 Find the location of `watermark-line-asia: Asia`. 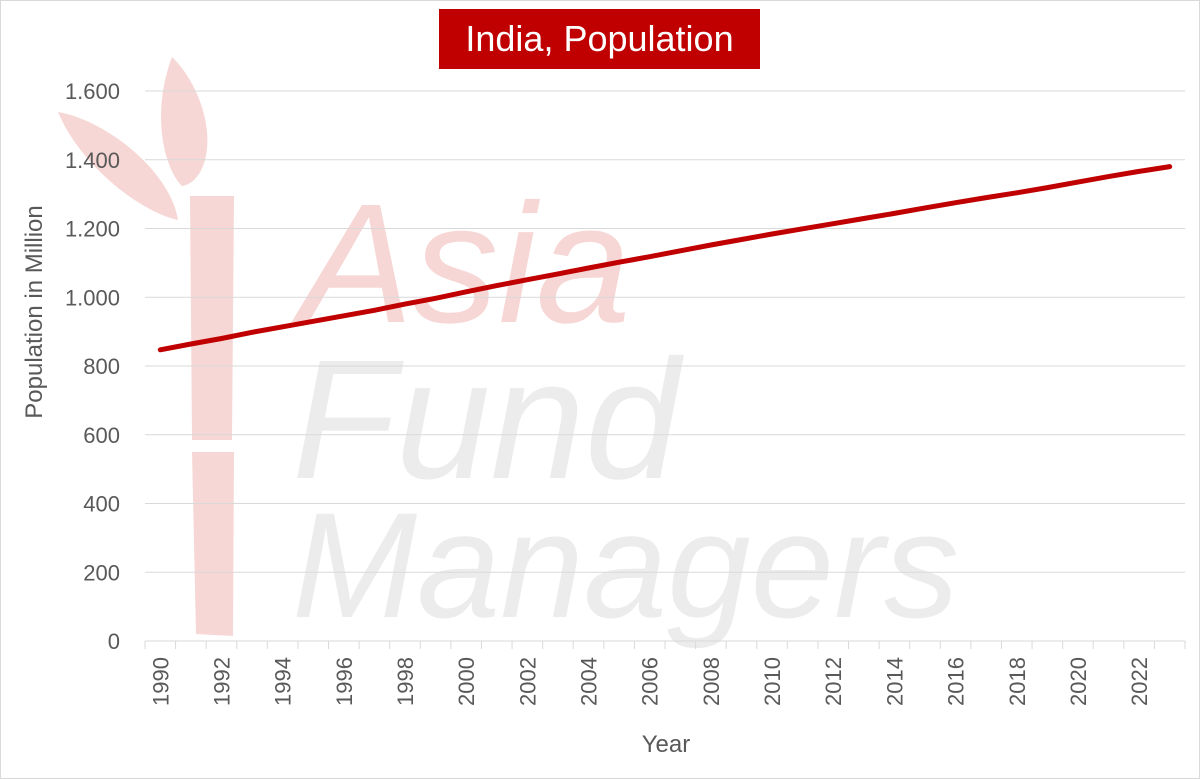

watermark-line-asia: Asia is located at coordinates (461, 264).